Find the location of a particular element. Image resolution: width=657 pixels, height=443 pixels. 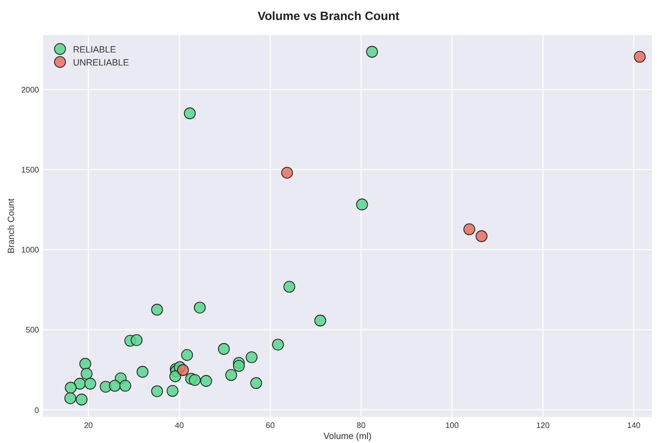

legend-label: UNRELIABLE is located at coordinates (101, 63).